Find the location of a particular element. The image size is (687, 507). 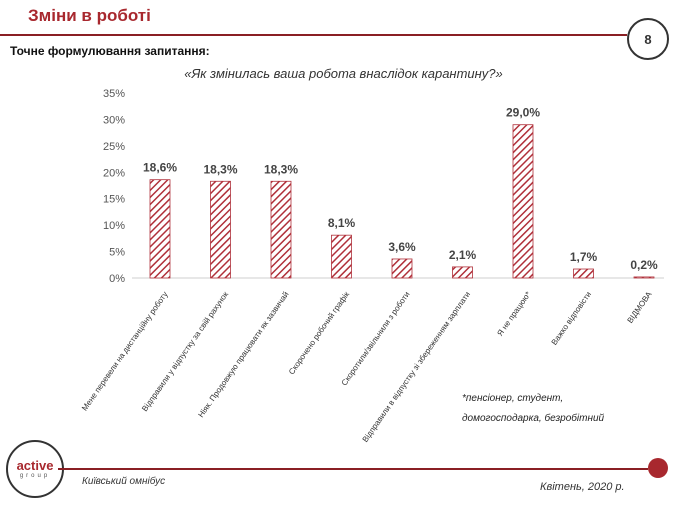

data-label: 18,6% is located at coordinates (160, 168).